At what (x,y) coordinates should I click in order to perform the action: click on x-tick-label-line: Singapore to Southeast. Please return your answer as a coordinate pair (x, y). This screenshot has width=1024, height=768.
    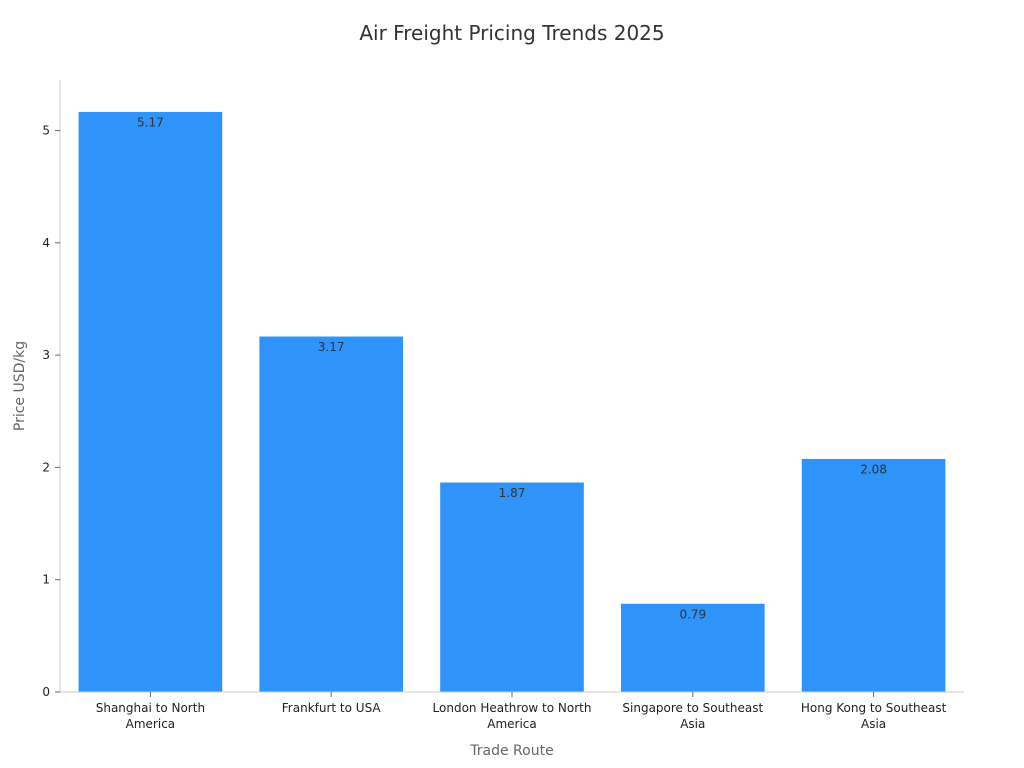
    Looking at the image, I should click on (692, 708).